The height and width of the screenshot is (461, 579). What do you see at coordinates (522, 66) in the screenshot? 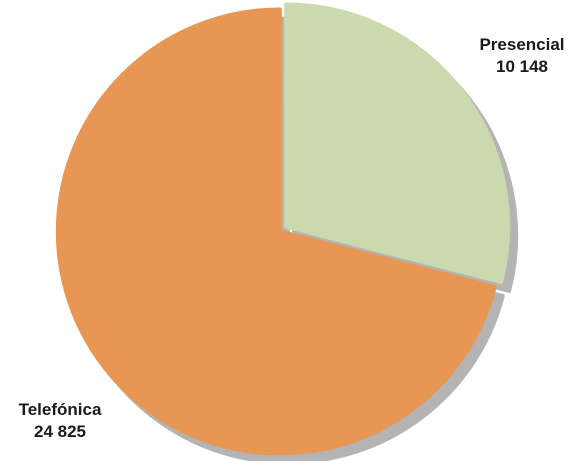
I see `slice-label-presencial-value: 10 148` at bounding box center [522, 66].